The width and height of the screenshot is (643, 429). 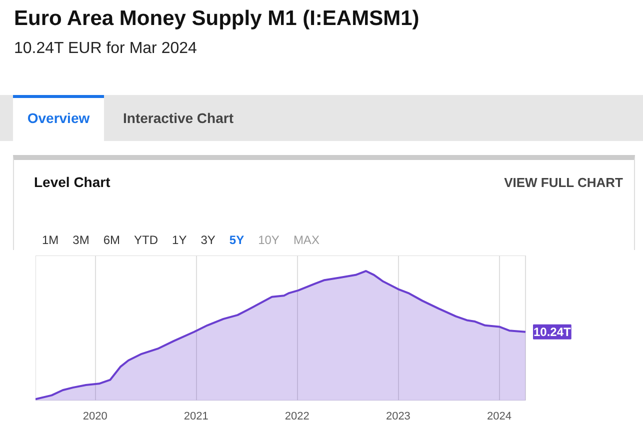 What do you see at coordinates (81, 240) in the screenshot?
I see `text: 3M` at bounding box center [81, 240].